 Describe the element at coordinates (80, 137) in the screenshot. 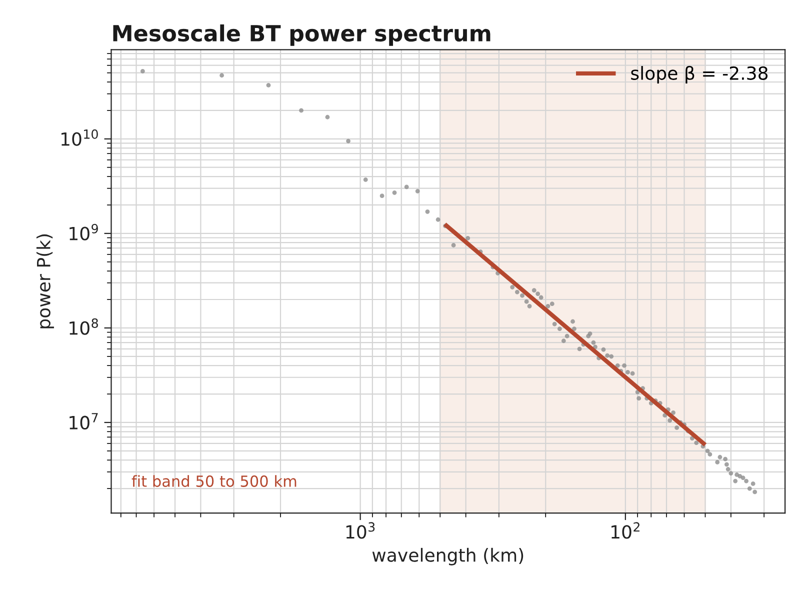

I see `y-tick-label: 10$^{10}$` at that location.